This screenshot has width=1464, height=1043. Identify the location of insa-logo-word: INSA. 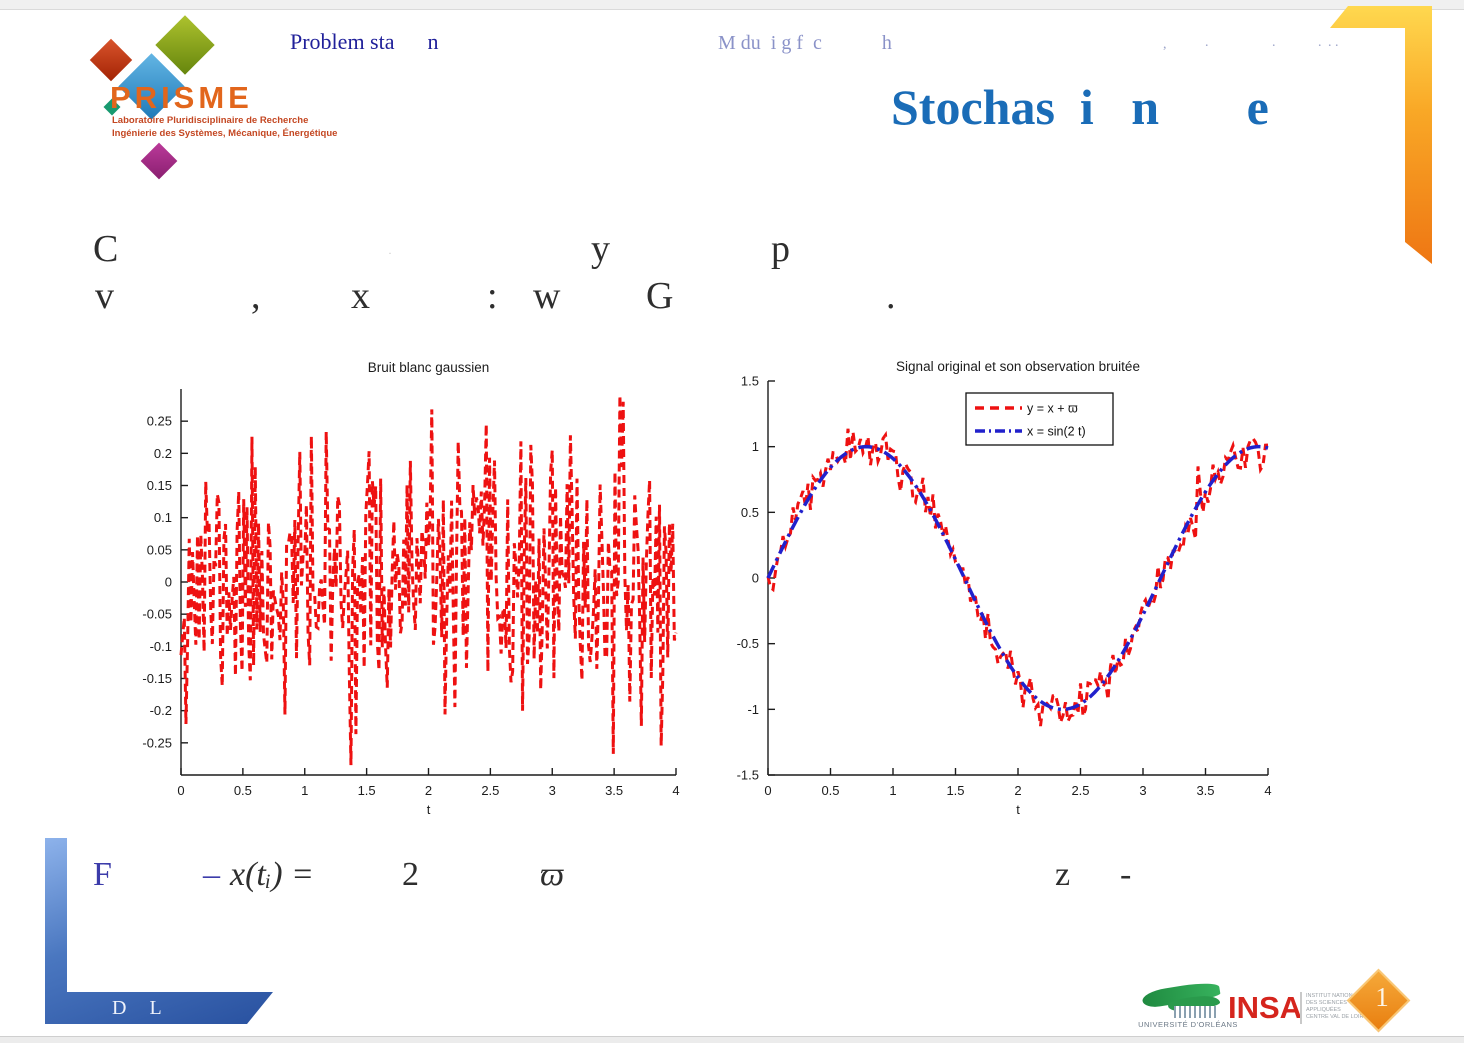
(1265, 1007).